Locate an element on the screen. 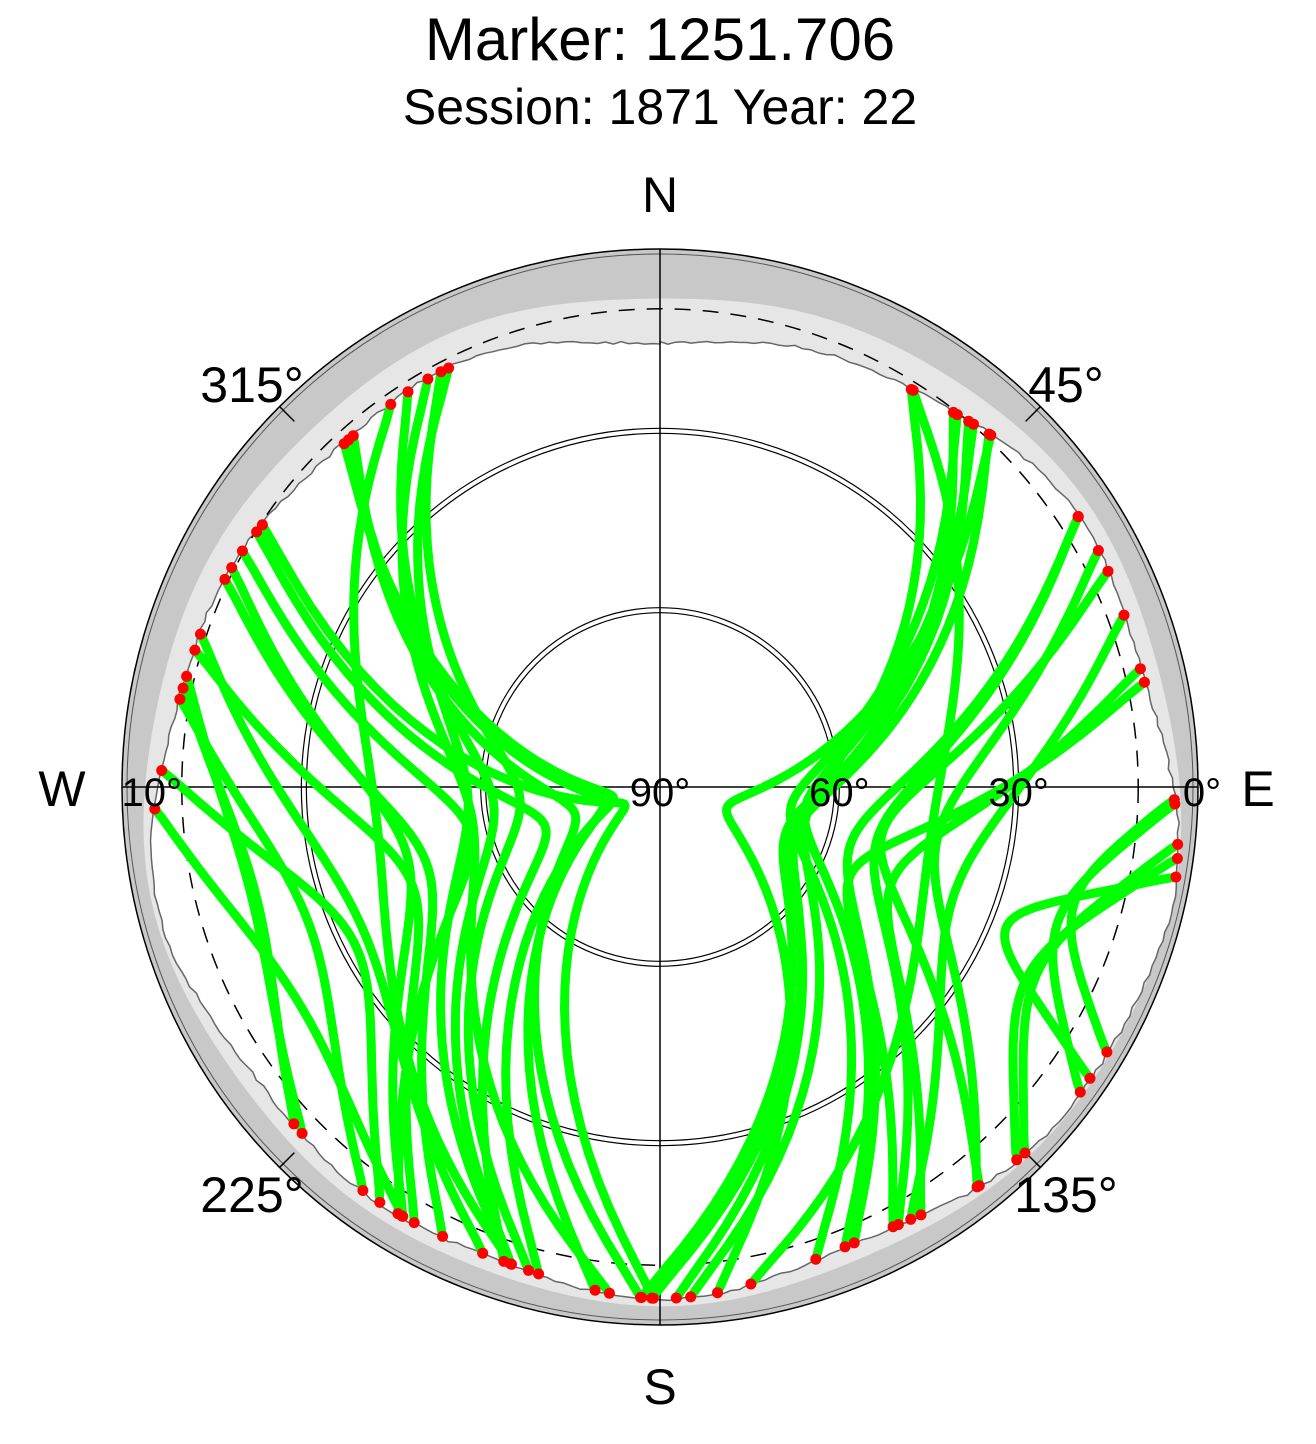  elevation-label-30: 30° is located at coordinates (1018, 793).